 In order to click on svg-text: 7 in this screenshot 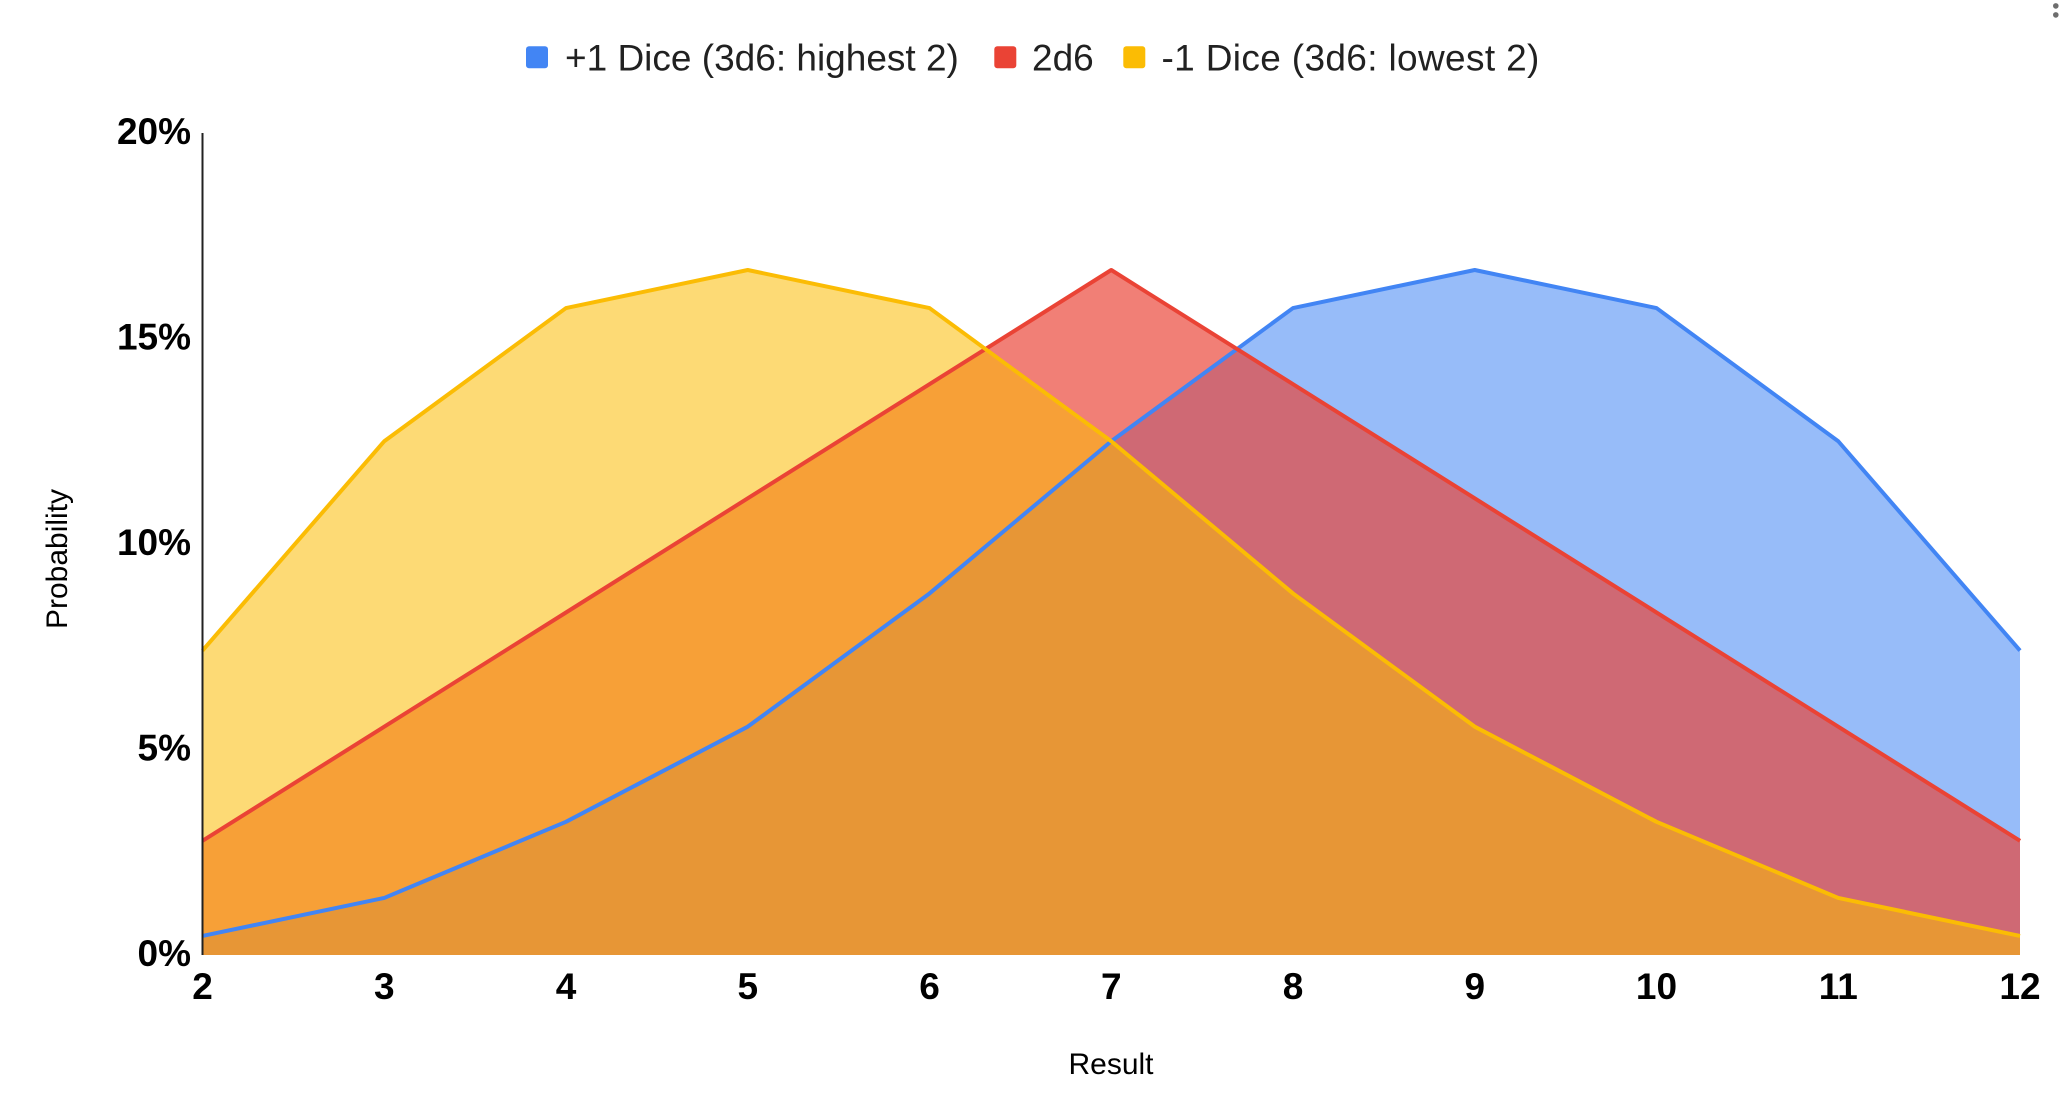, I will do `click(1111, 986)`.